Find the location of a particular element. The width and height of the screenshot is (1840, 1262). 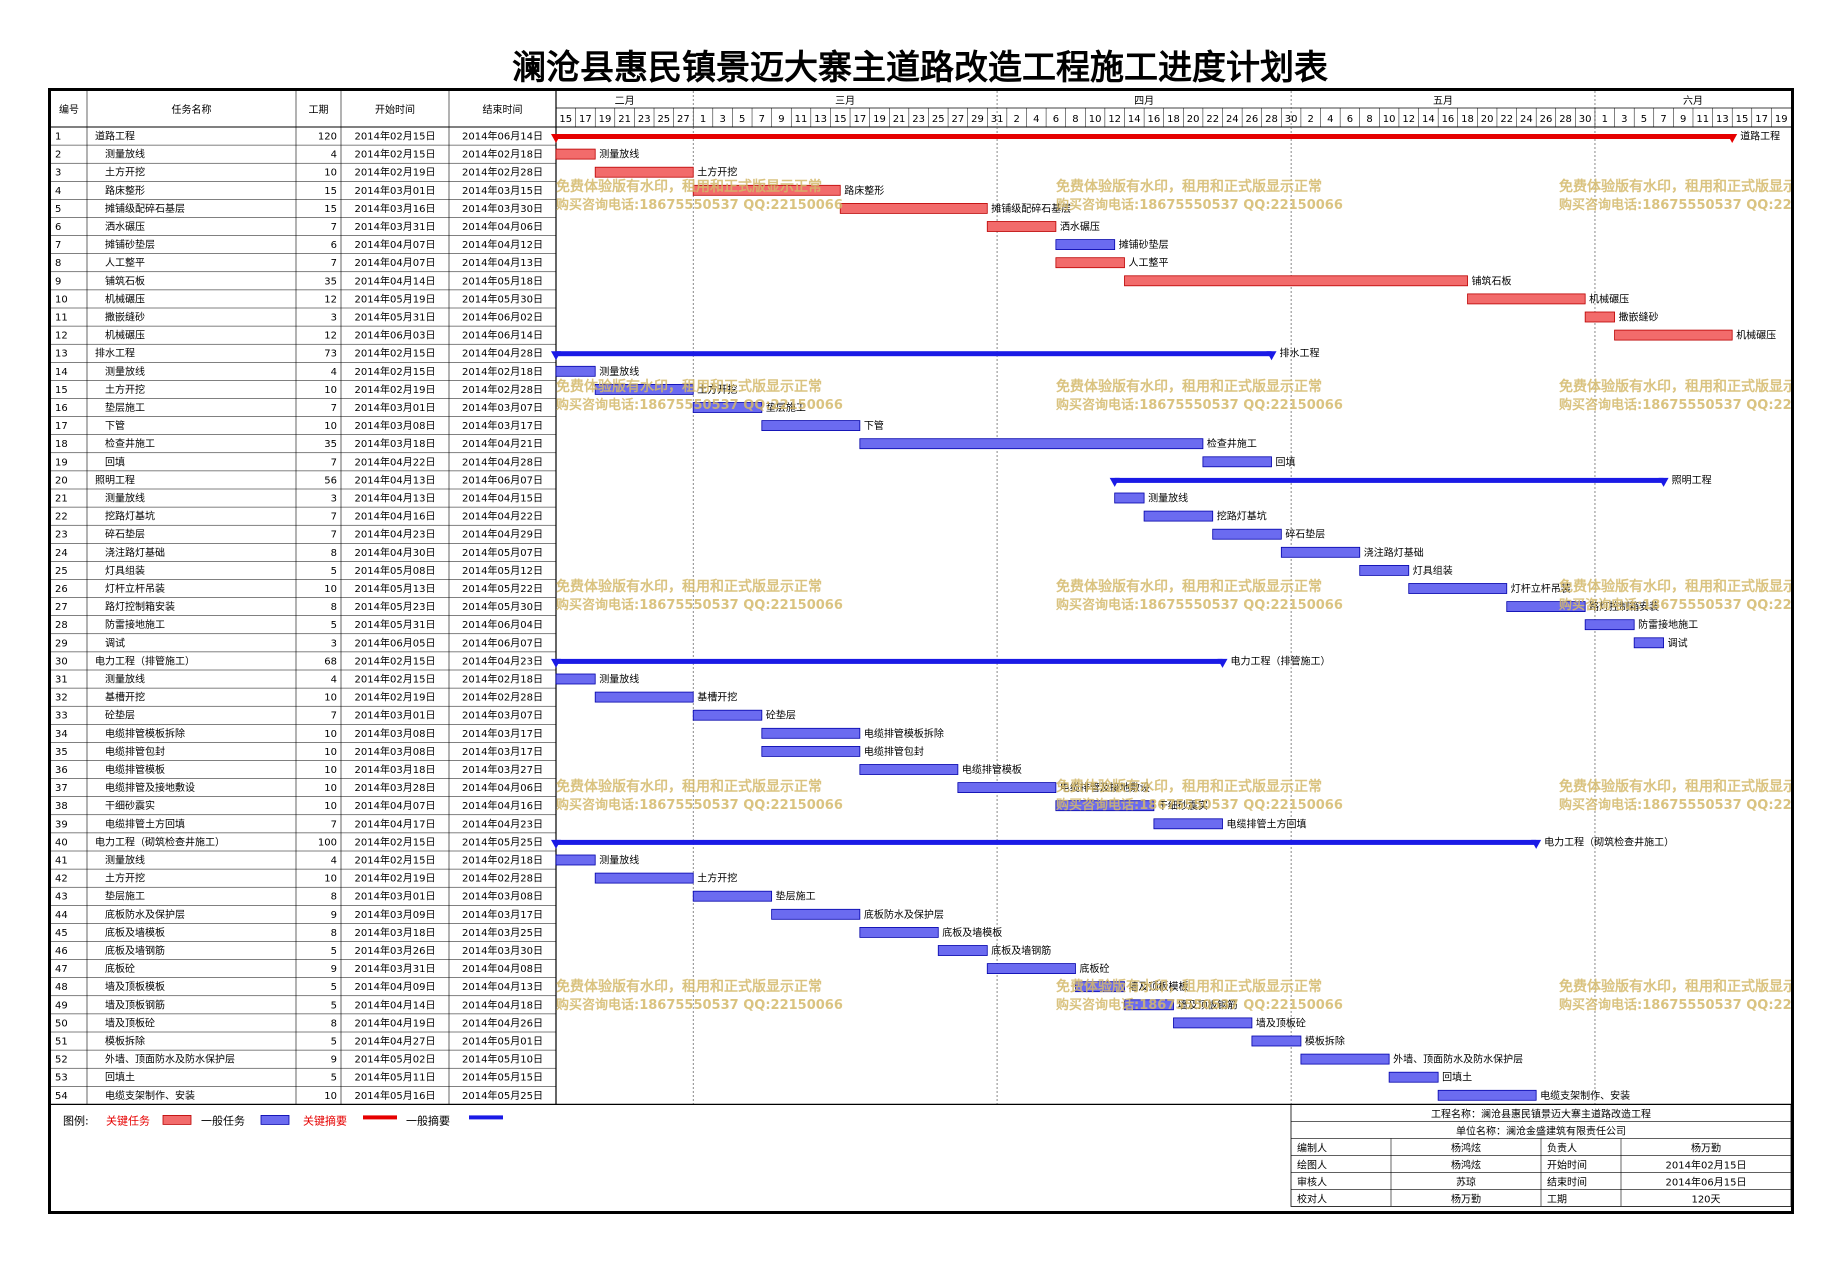

summary-bar is located at coordinates (1046, 842).